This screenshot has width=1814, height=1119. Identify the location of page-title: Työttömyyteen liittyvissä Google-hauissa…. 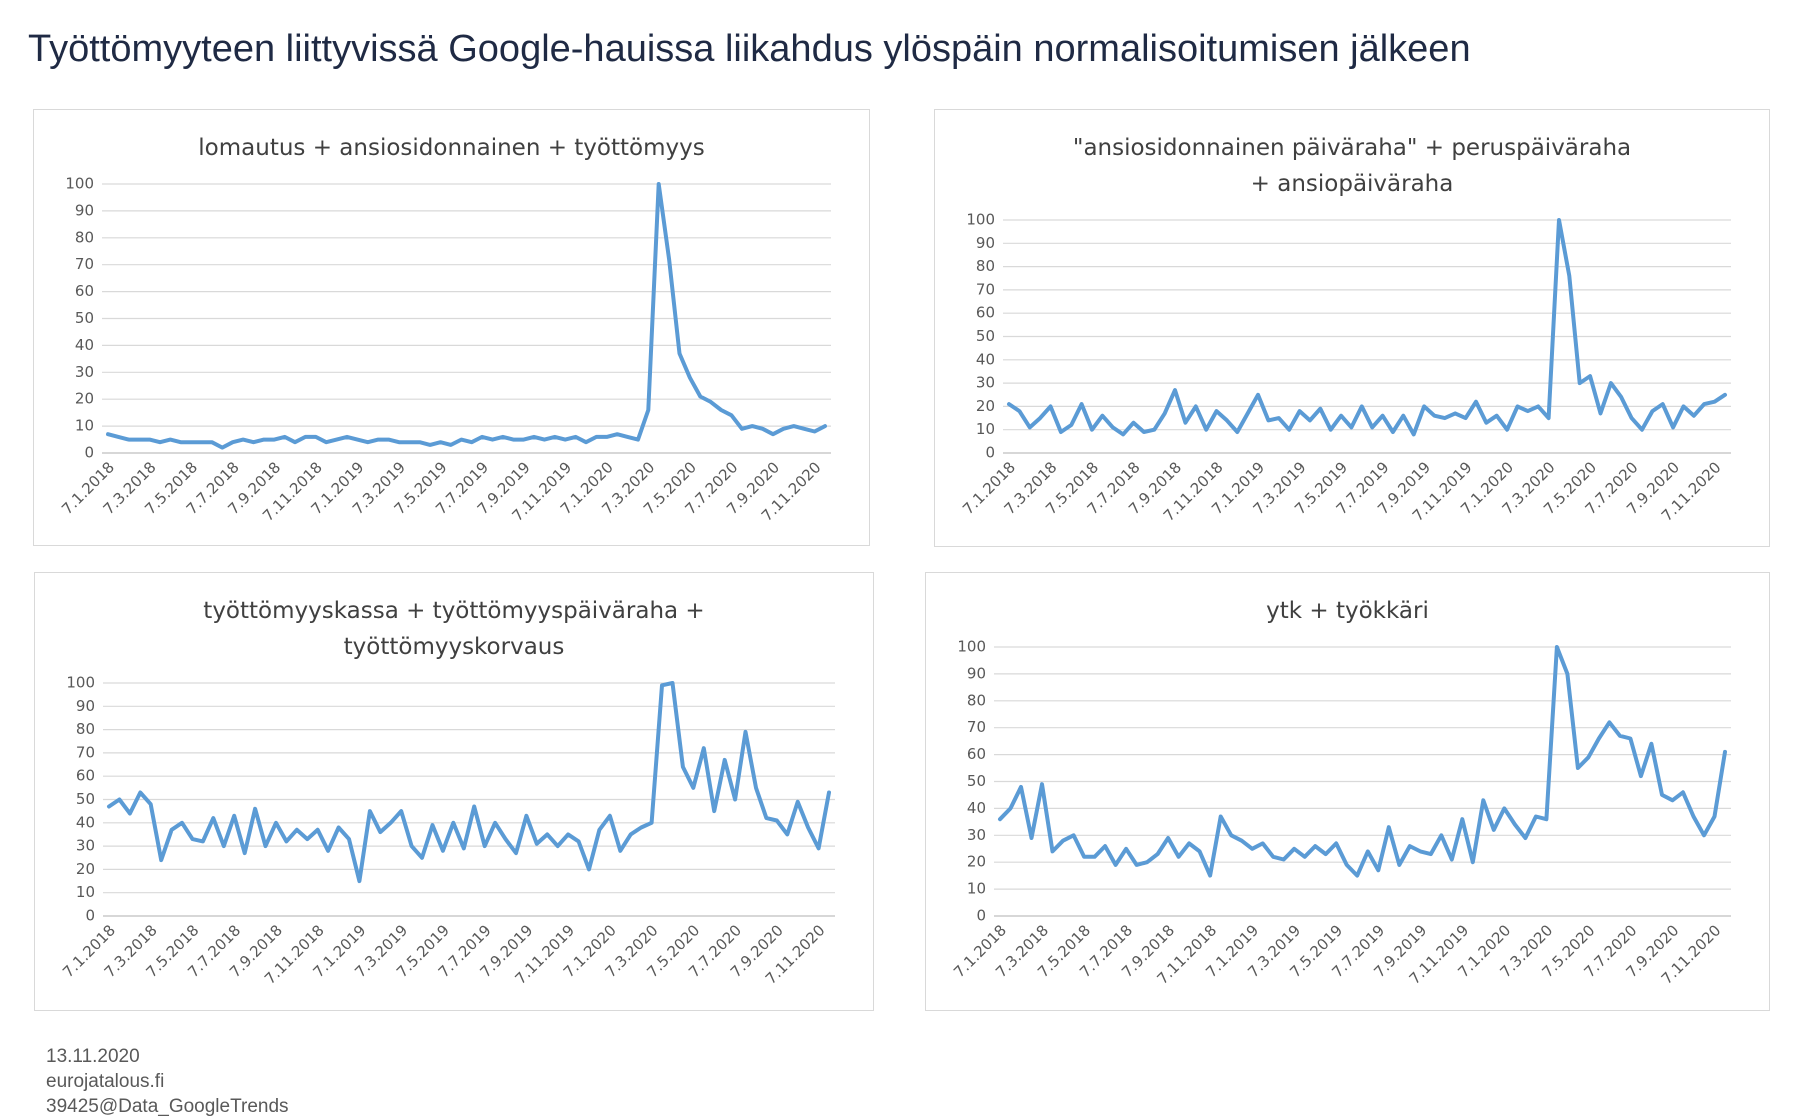
(749, 49).